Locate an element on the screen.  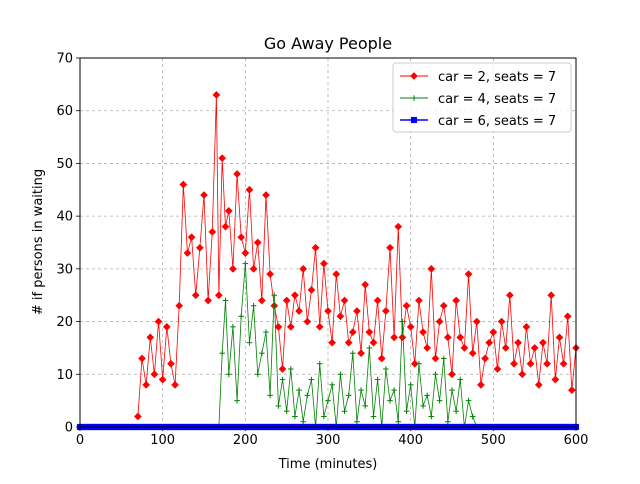
y-tick-label: 60 is located at coordinates (64, 111).